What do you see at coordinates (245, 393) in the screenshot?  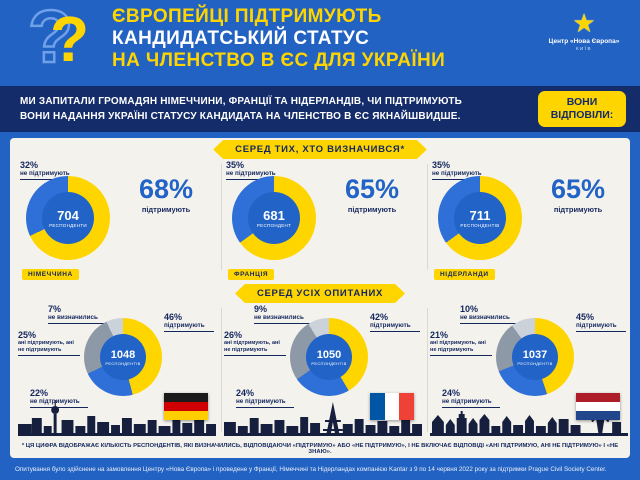 I see `oppose-pct: 24%` at bounding box center [245, 393].